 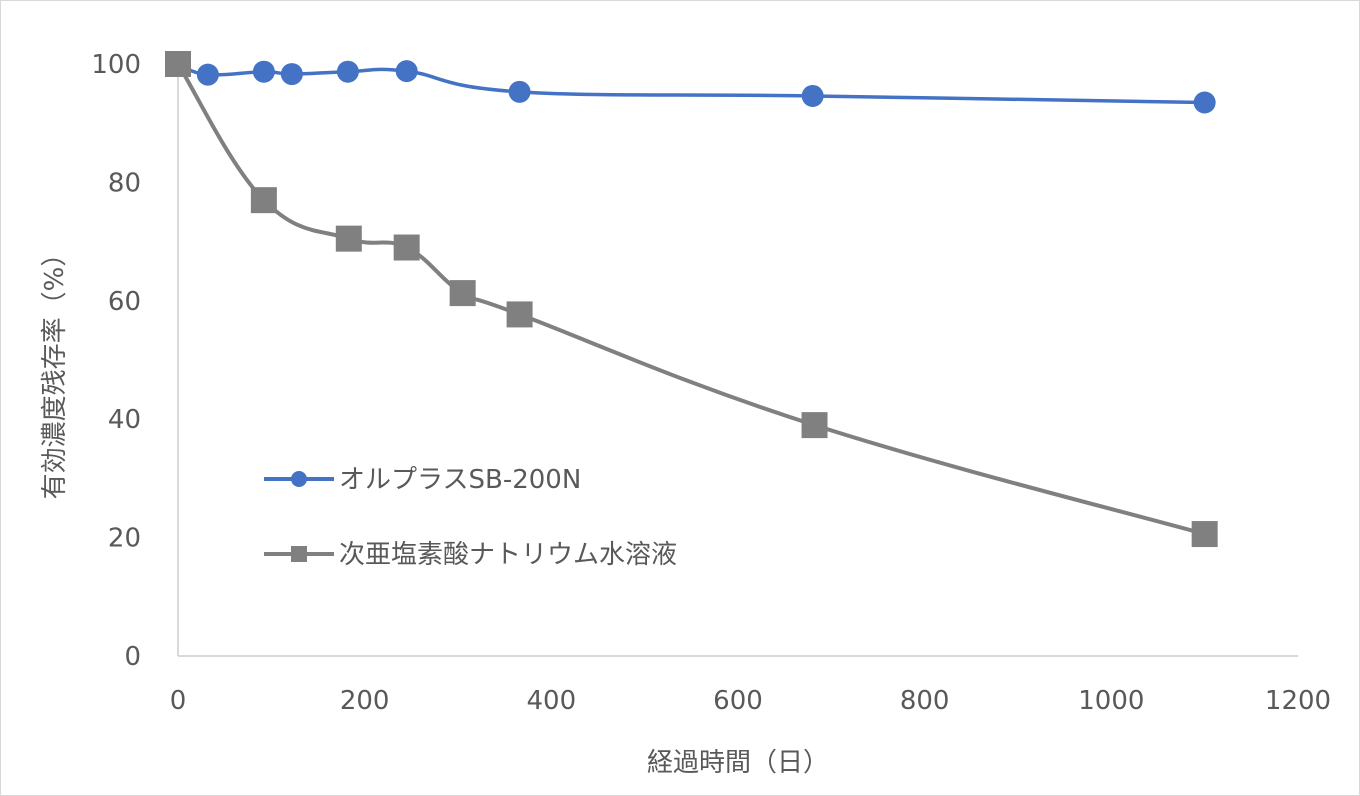 I want to click on series-line, so click(x=691, y=83).